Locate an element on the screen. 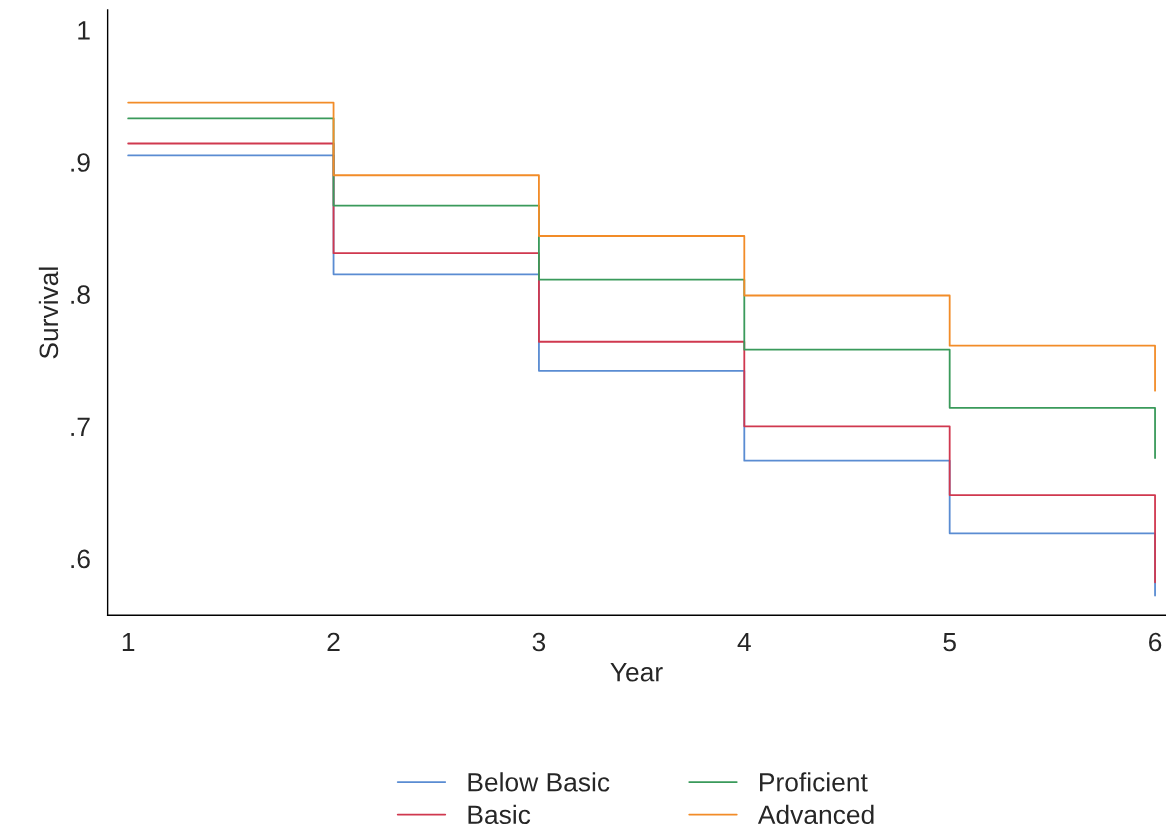 The image size is (1170, 836). y-tick-label: .7 is located at coordinates (80, 426).